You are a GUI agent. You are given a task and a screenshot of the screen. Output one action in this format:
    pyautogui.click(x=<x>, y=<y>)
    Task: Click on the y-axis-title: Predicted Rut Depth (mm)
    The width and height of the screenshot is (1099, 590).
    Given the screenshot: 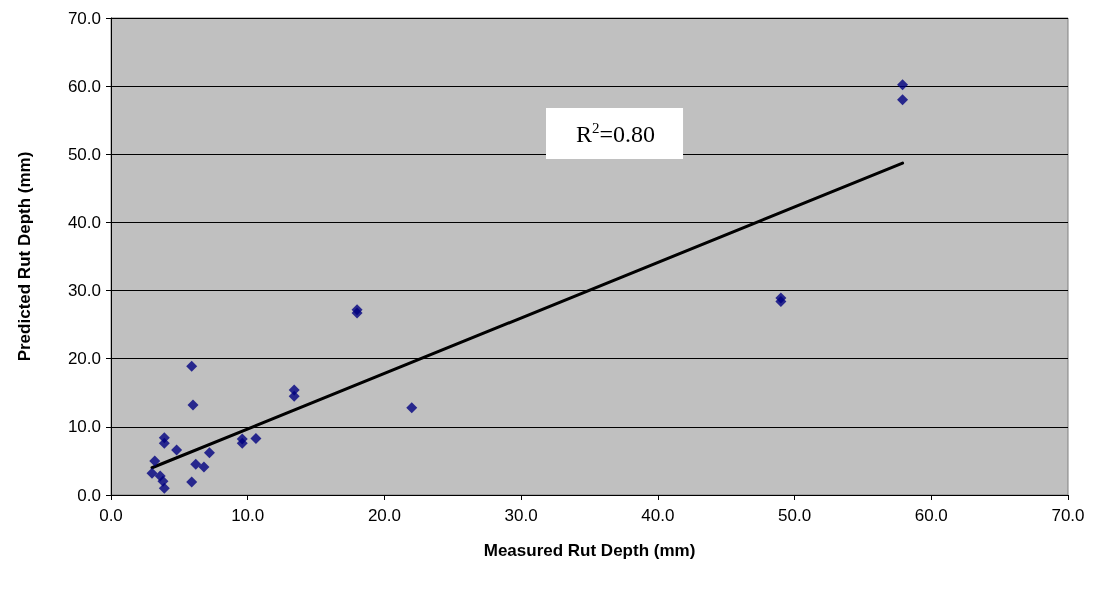 What is the action you would take?
    pyautogui.click(x=24, y=256)
    